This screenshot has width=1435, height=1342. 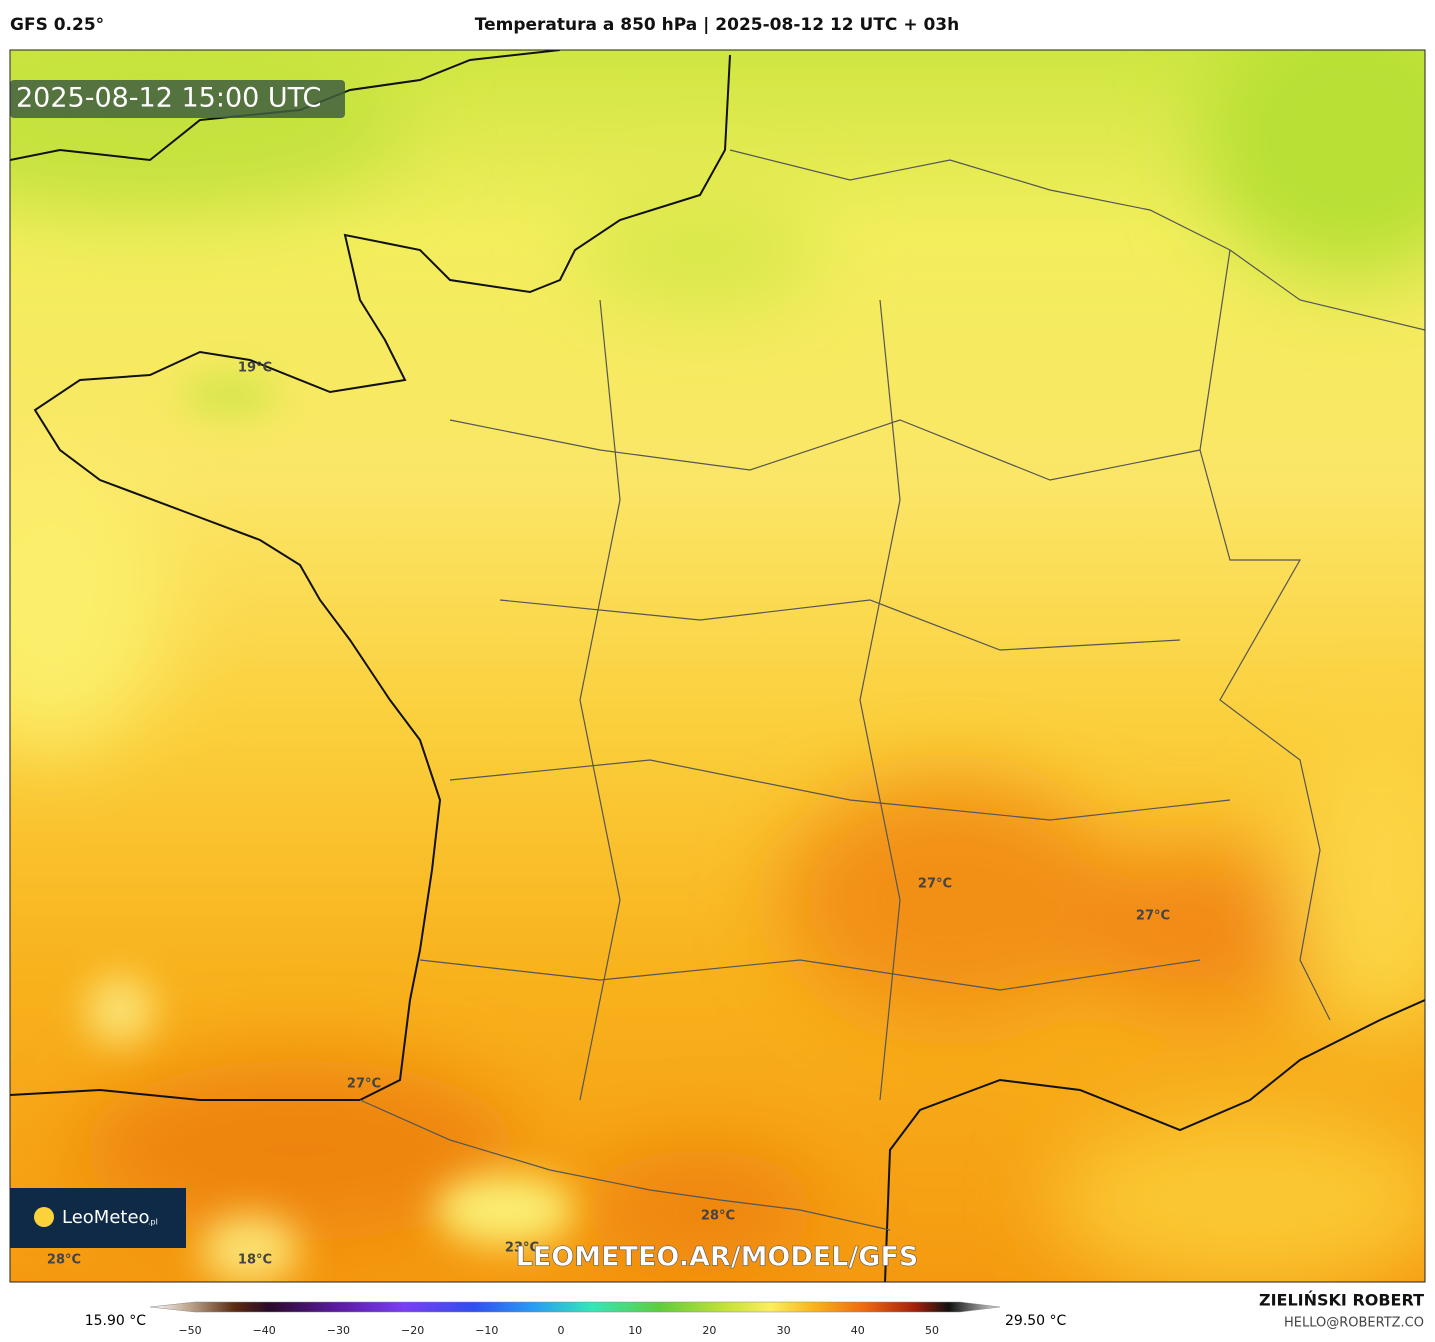 I want to click on colorbar-tick: 0, so click(x=561, y=1330).